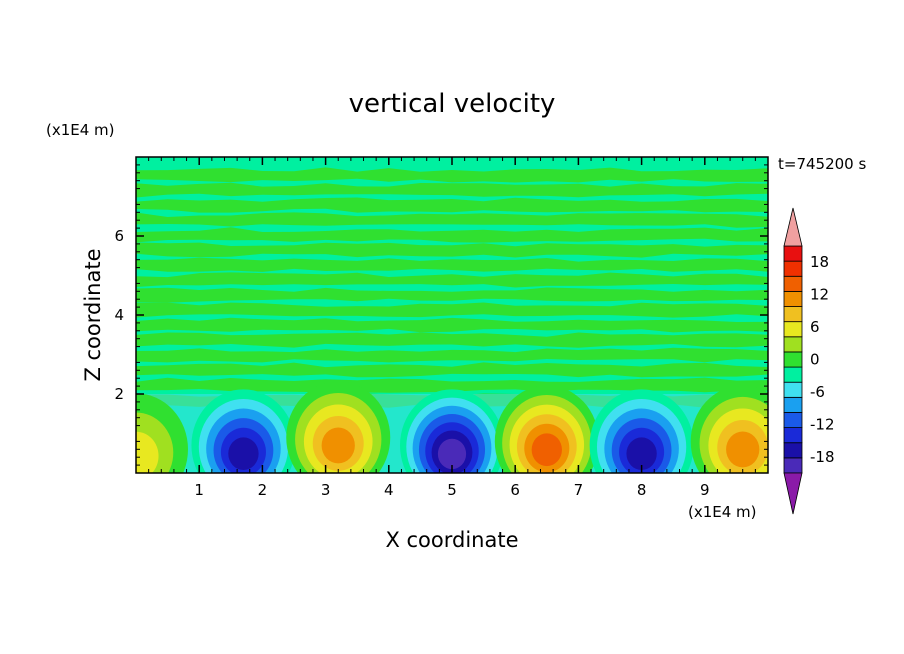 The image size is (904, 654). What do you see at coordinates (793, 227) in the screenshot?
I see `colorbar-max-arrow` at bounding box center [793, 227].